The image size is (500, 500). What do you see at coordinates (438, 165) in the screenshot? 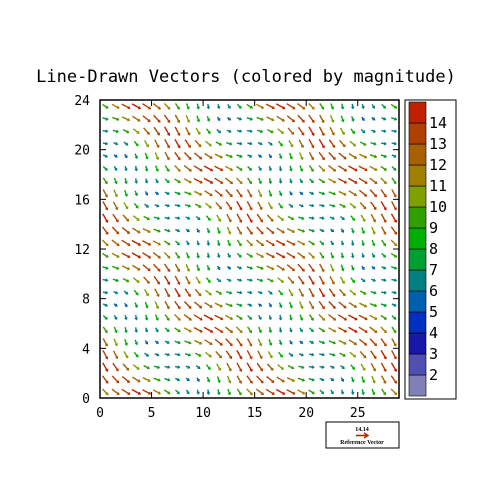
I see `colorbar-label: 12` at bounding box center [438, 165].